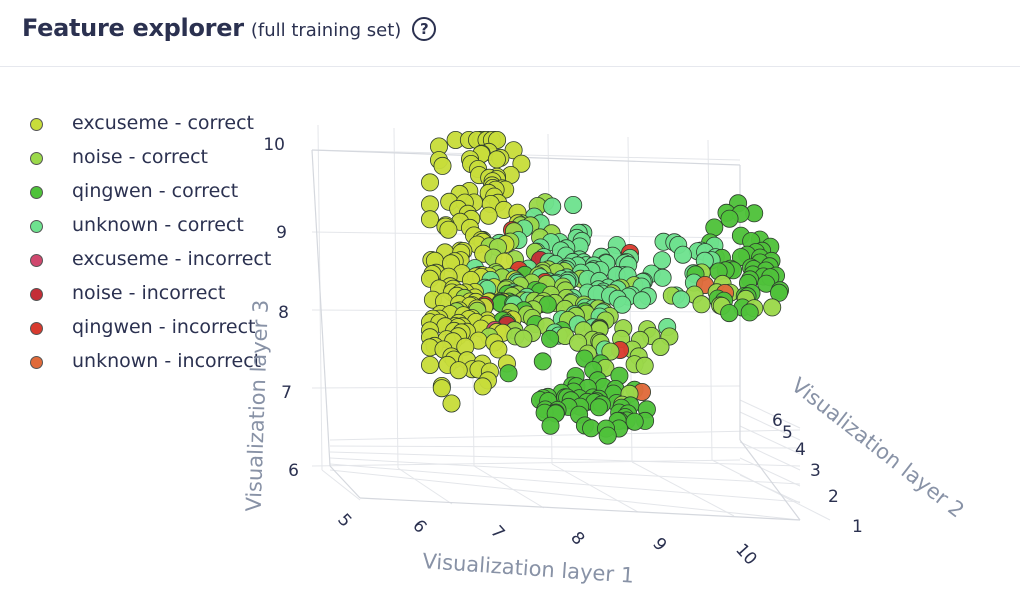 Image resolution: width=1020 pixels, height=610 pixels. I want to click on panel-header: Feature explorer (full training set) ?, so click(510, 33).